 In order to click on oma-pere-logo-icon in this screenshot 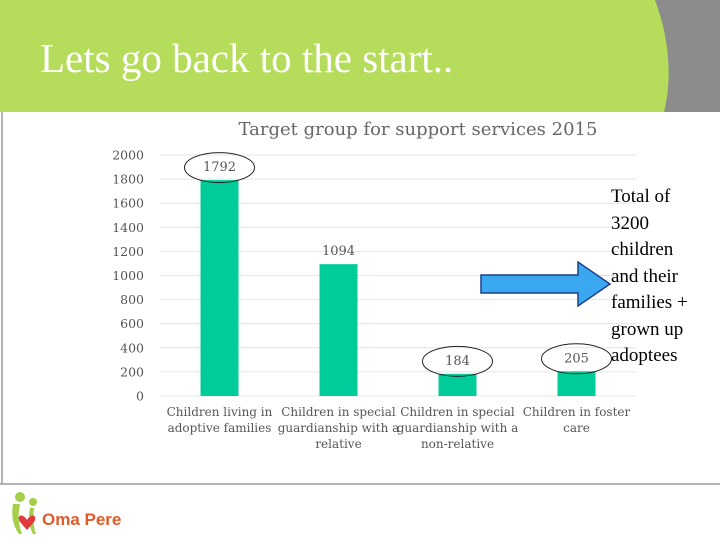, I will do `click(24, 513)`.